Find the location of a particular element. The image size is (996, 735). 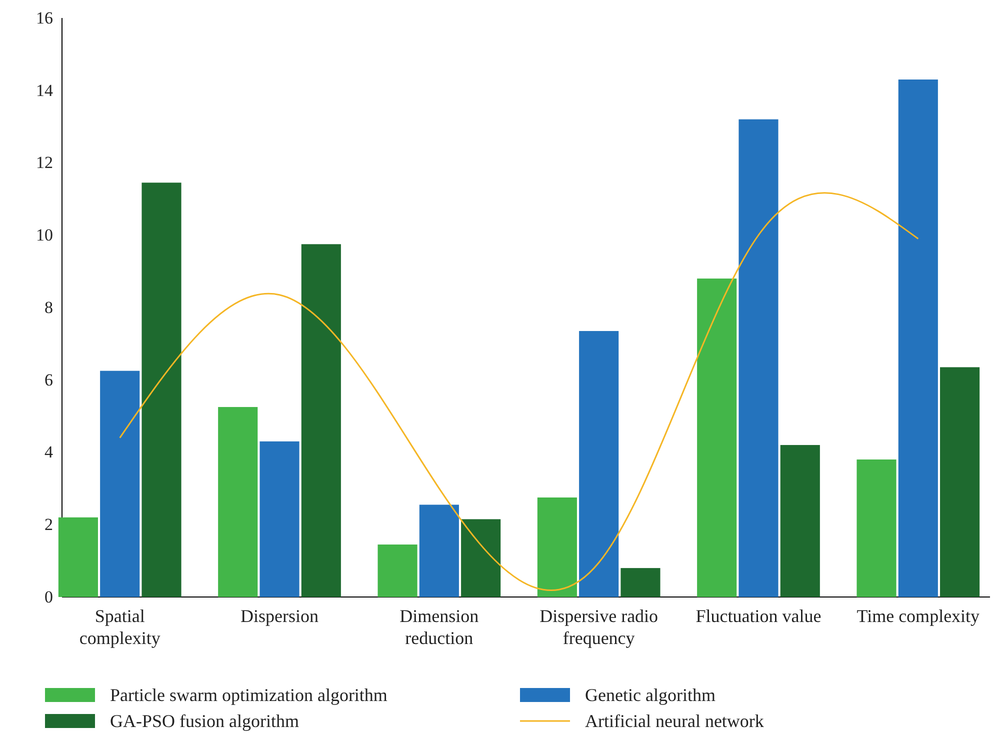

x-tick-label: Dispersive radio frequency is located at coordinates (599, 627).